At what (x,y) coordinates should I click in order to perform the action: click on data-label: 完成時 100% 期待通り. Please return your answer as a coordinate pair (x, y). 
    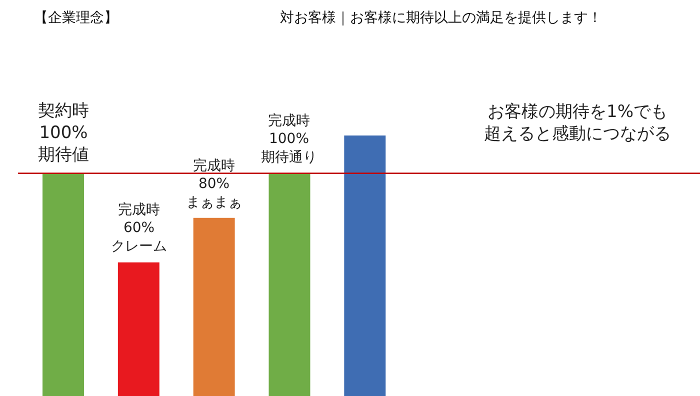
    Looking at the image, I should click on (289, 139).